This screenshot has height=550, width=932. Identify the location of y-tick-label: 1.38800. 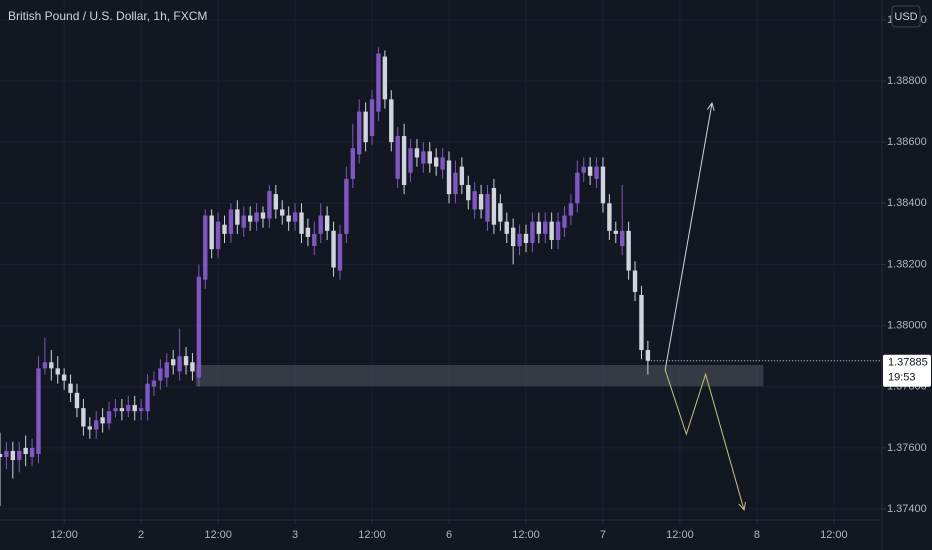
(907, 81).